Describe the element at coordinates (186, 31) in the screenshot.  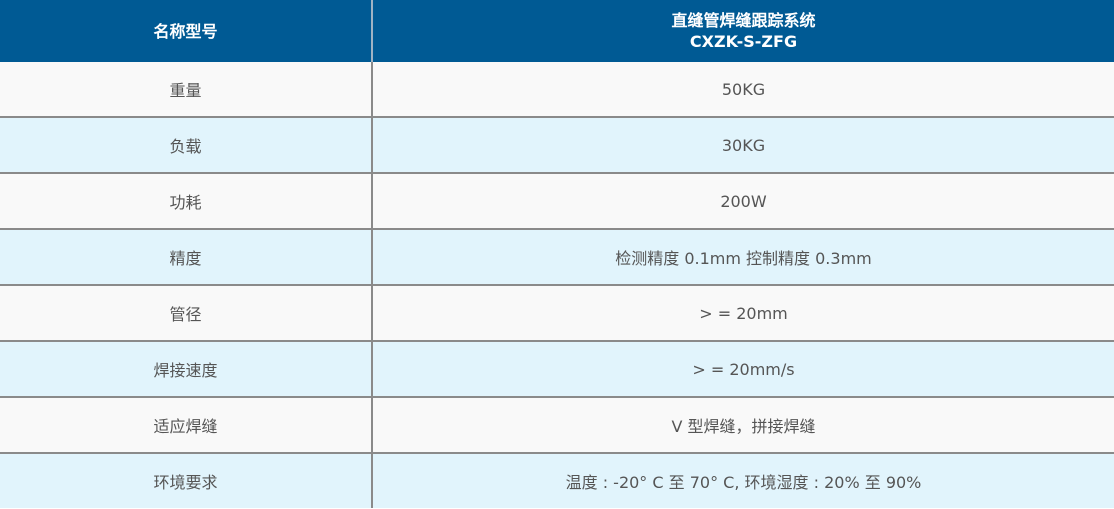
I see `header-name-model: 名称型号` at that location.